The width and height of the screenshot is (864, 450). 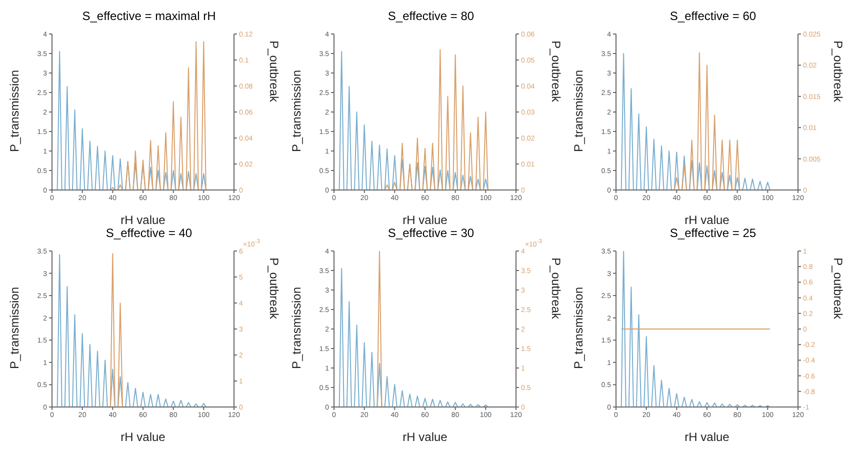 I want to click on chart-title: S_effective = 80, so click(x=431, y=16).